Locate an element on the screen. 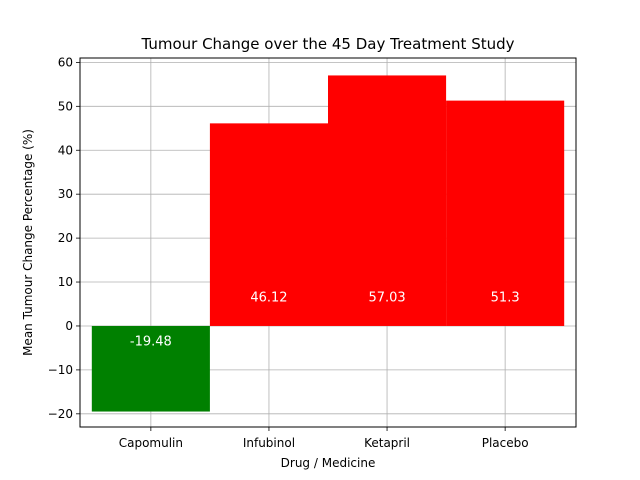  y-tick-label: 20 is located at coordinates (65, 238).